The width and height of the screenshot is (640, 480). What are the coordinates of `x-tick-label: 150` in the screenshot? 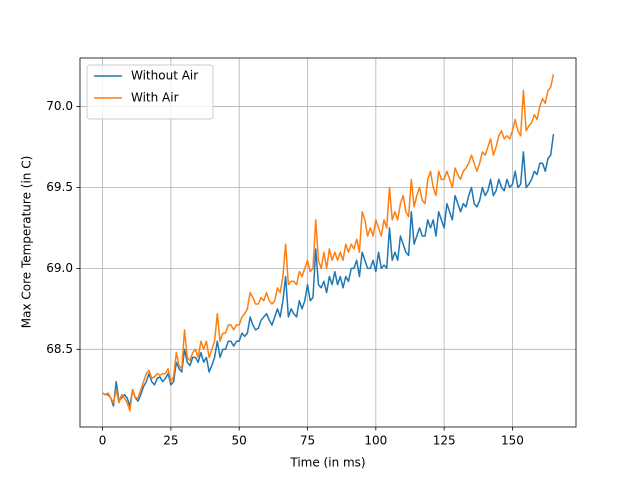 It's located at (512, 441).